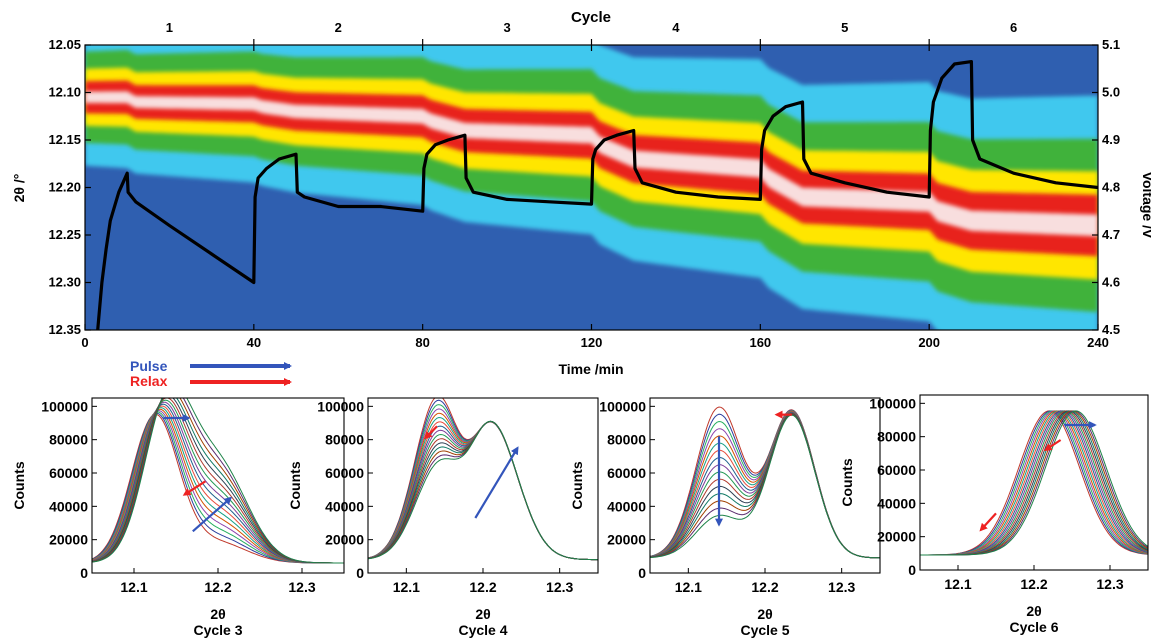 The width and height of the screenshot is (1151, 641). What do you see at coordinates (212, 514) in the screenshot?
I see `pulse-arrow` at bounding box center [212, 514].